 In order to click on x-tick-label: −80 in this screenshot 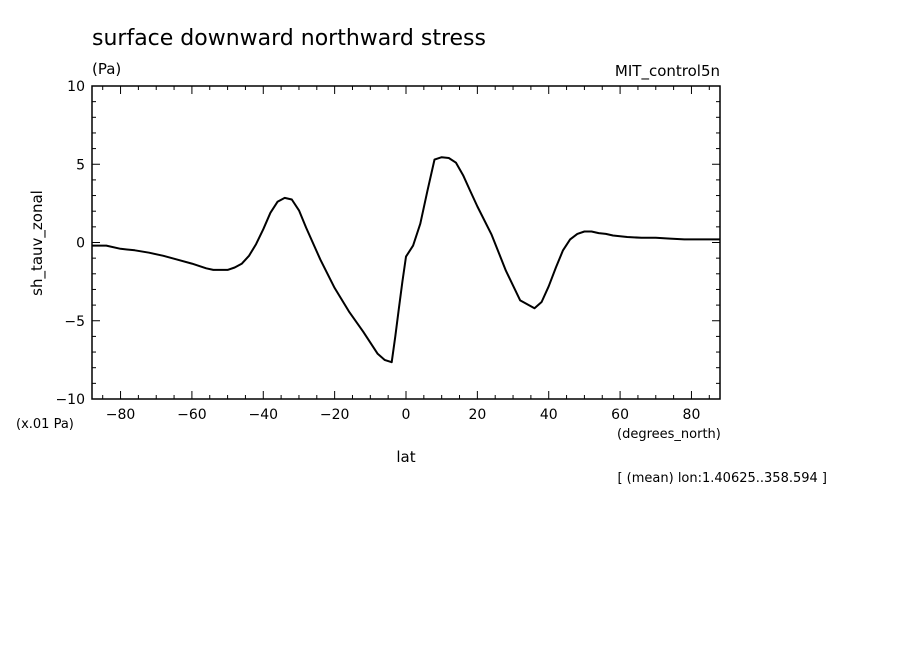, I will do `click(121, 415)`.